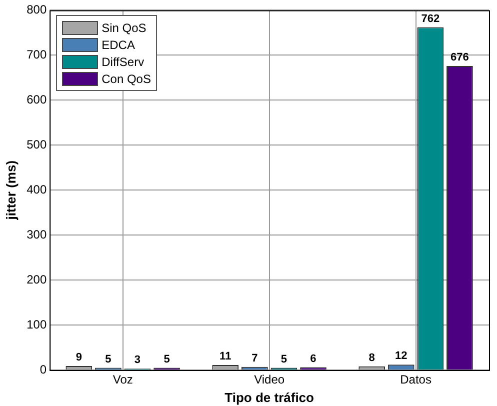  What do you see at coordinates (79, 357) in the screenshot?
I see `data-label: 9` at bounding box center [79, 357].